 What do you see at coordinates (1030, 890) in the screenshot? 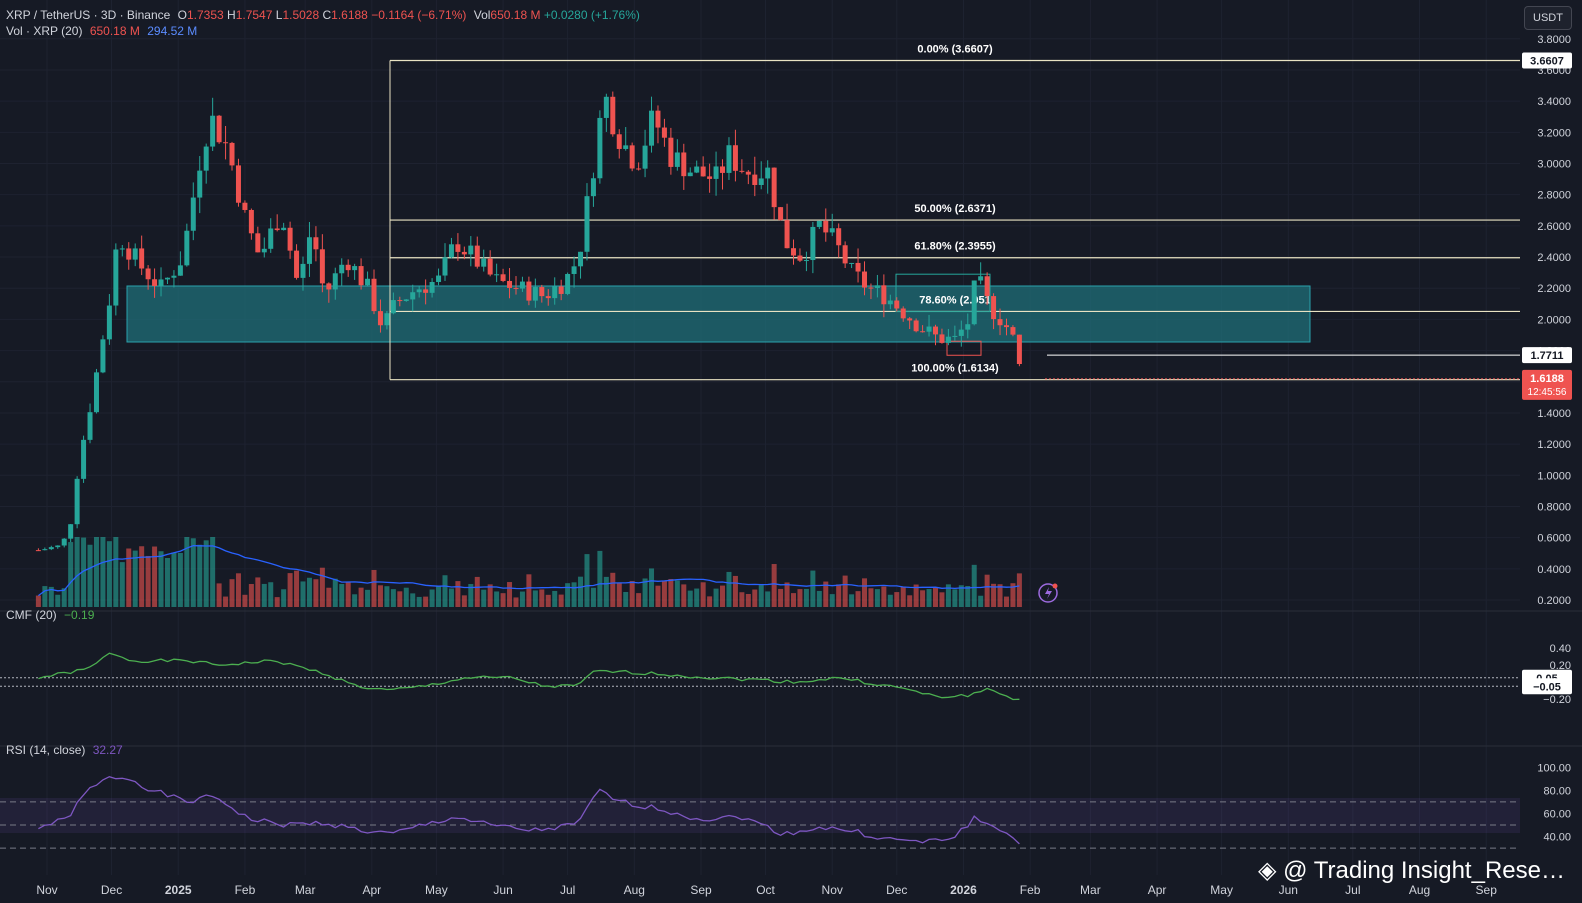
I see `time-tick-label: Feb` at bounding box center [1030, 890].